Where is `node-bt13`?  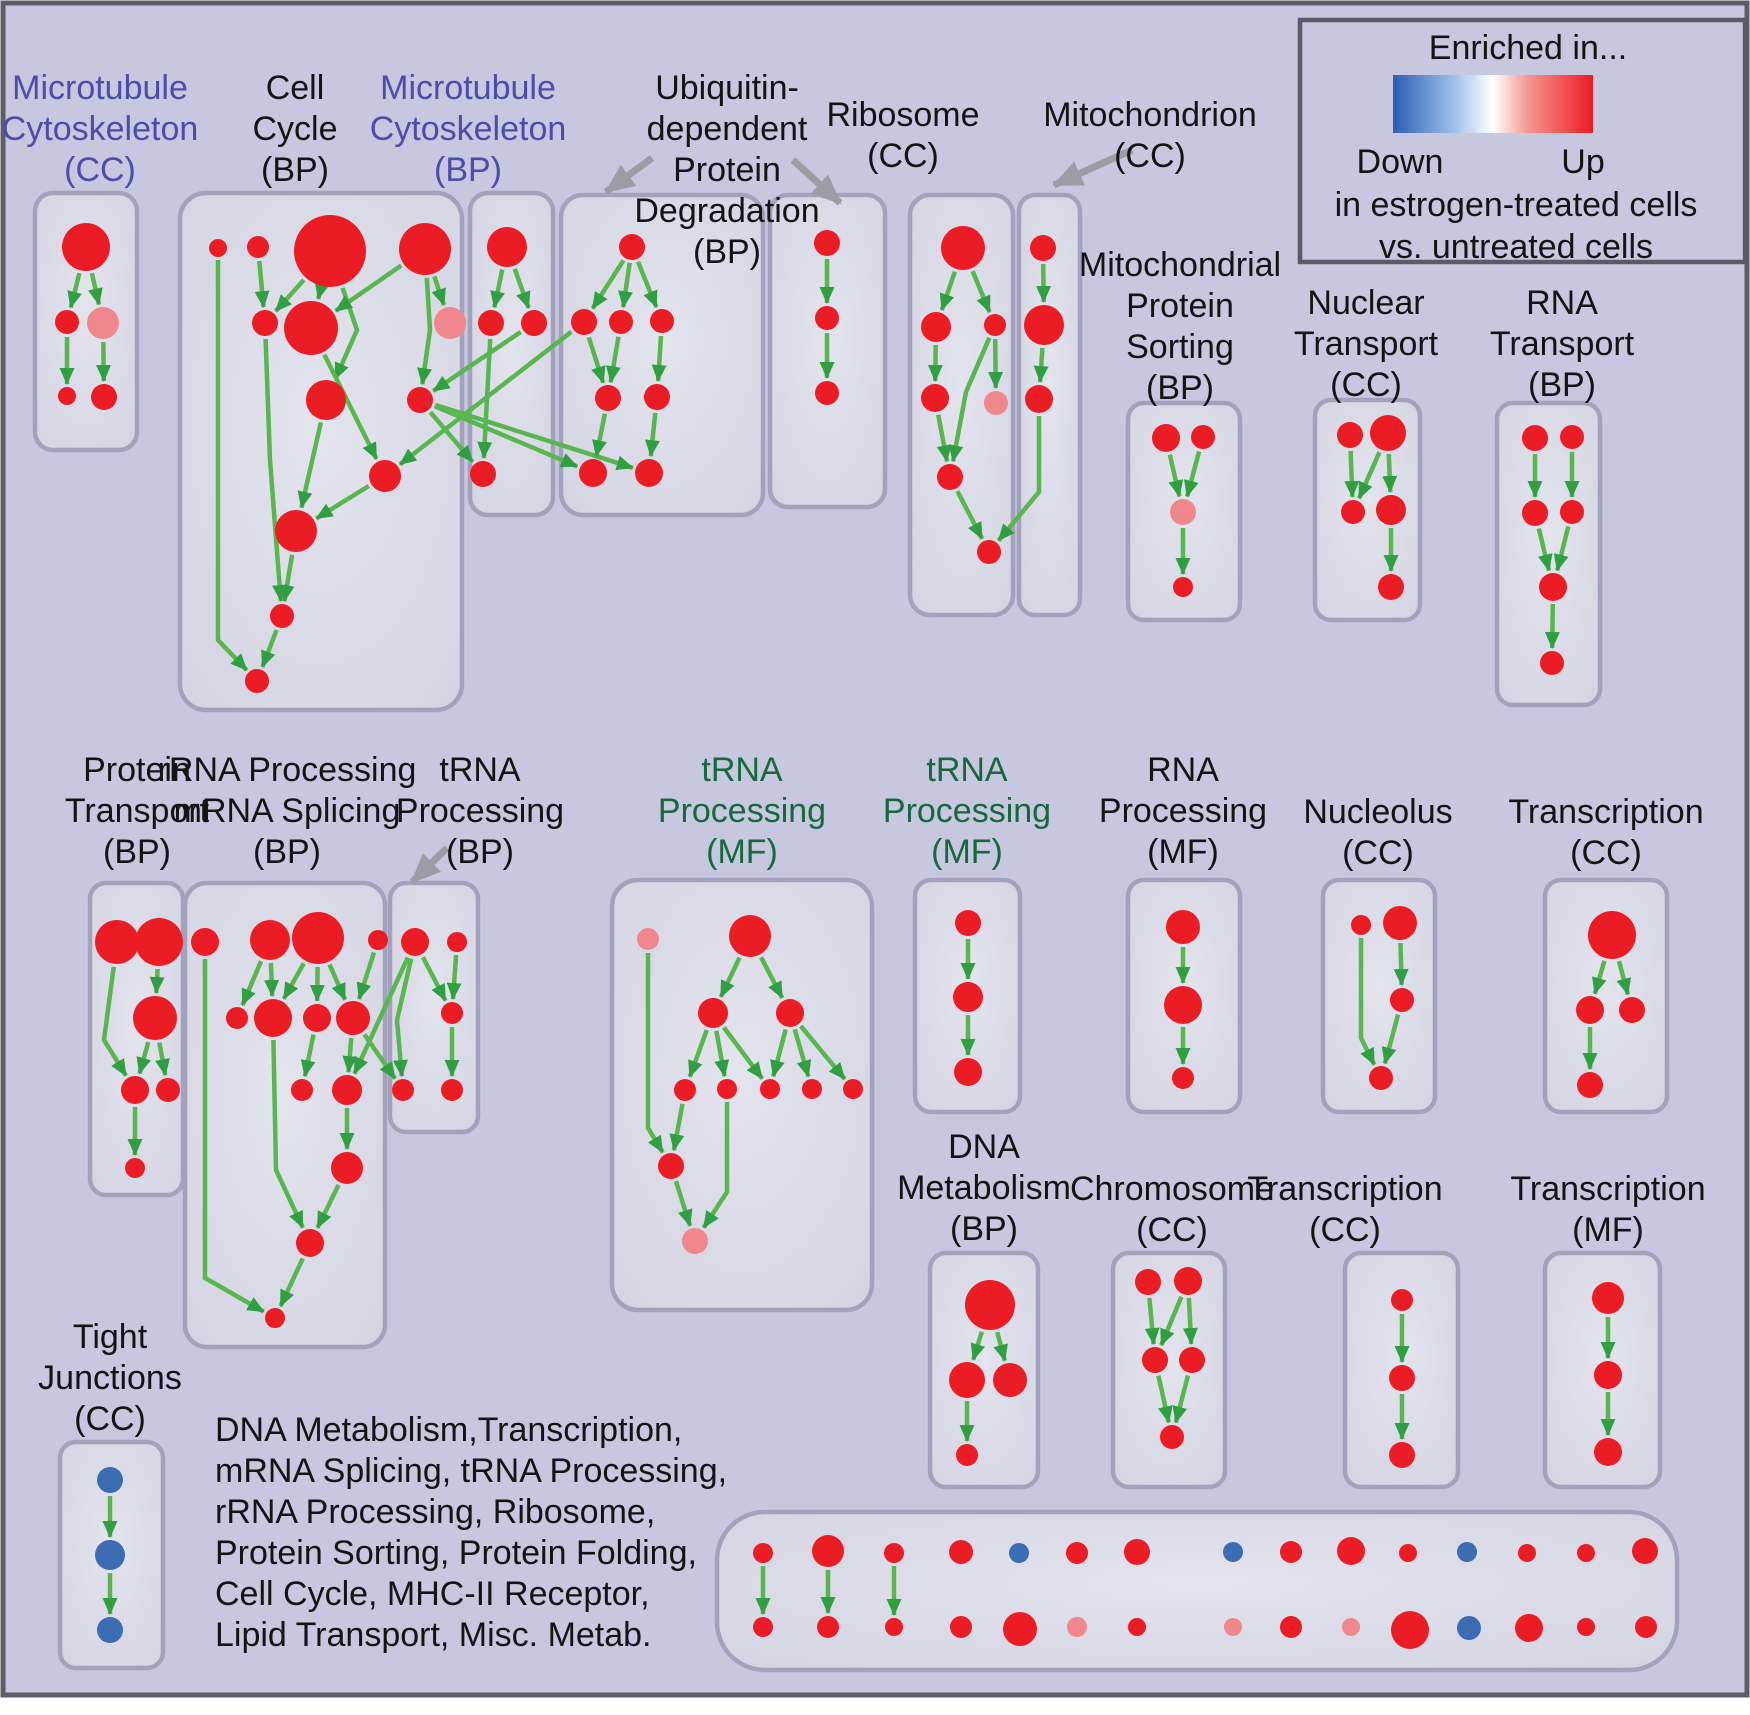
node-bt13 is located at coordinates (1527, 1553).